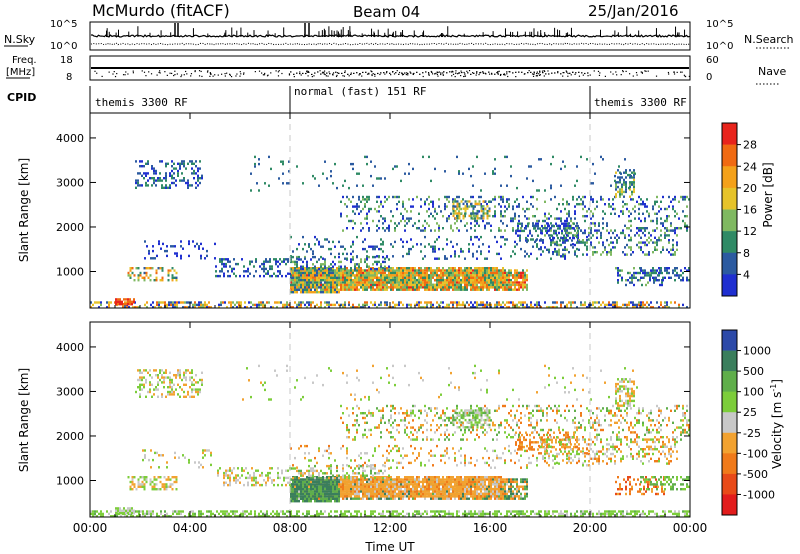  I want to click on nave-tick-bottom: 0, so click(709, 77).